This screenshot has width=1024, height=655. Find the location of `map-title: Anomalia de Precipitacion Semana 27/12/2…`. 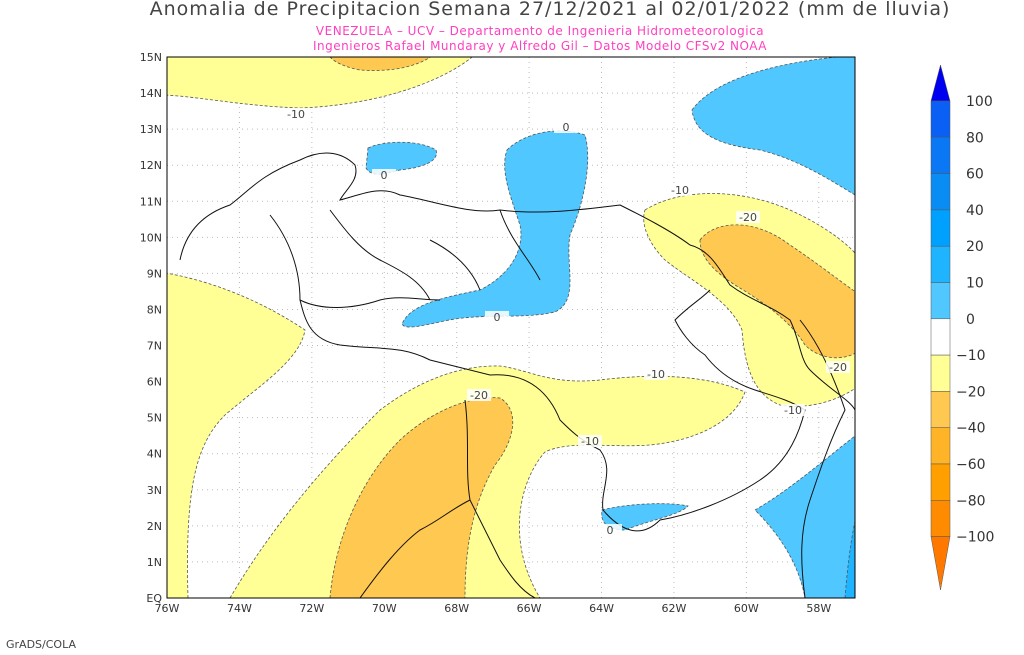

map-title: Anomalia de Precipitacion Semana 27/12/2… is located at coordinates (550, 10).